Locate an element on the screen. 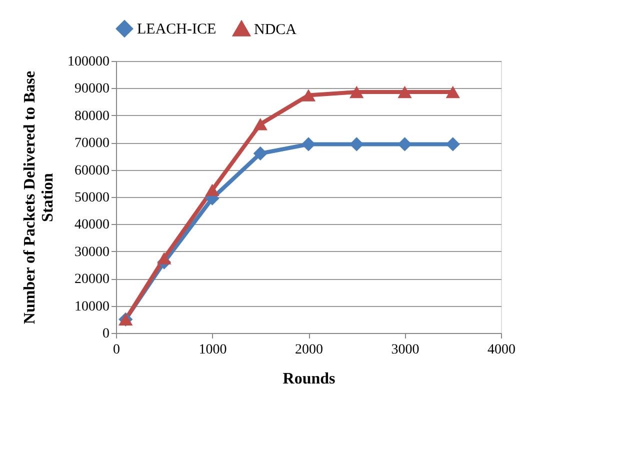  x-axis-title: Rounds is located at coordinates (309, 379).